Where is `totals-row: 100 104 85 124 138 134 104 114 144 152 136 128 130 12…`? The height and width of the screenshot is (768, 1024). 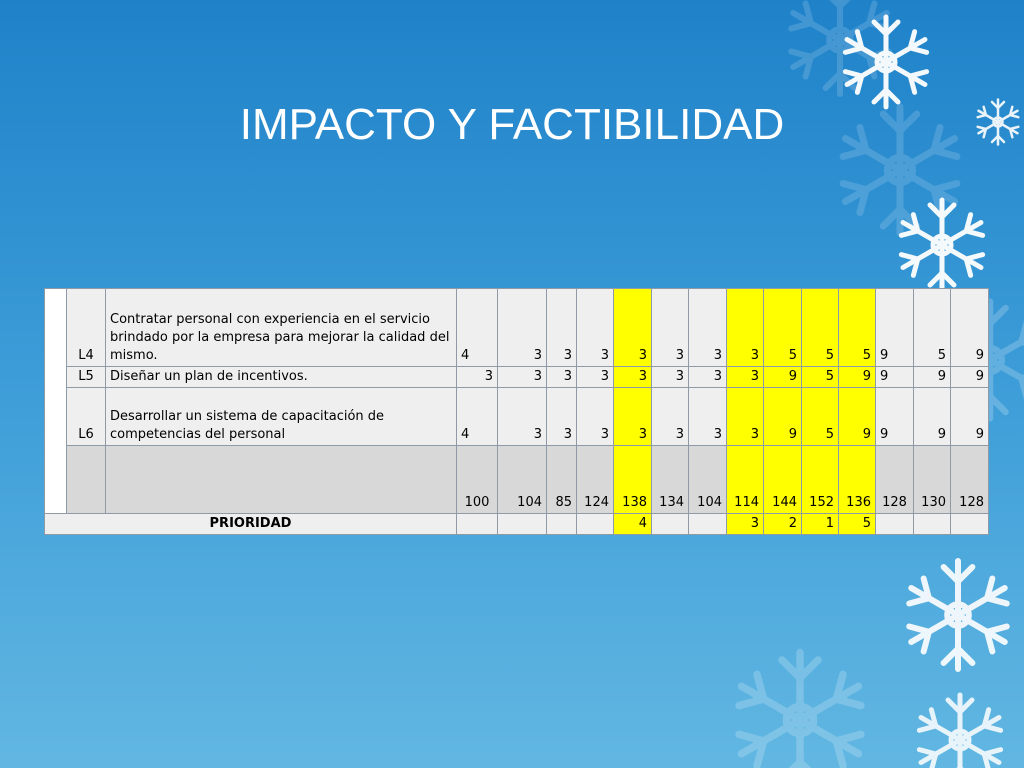 totals-row: 100 104 85 124 138 134 104 114 144 152 136 128 130 12… is located at coordinates (517, 479).